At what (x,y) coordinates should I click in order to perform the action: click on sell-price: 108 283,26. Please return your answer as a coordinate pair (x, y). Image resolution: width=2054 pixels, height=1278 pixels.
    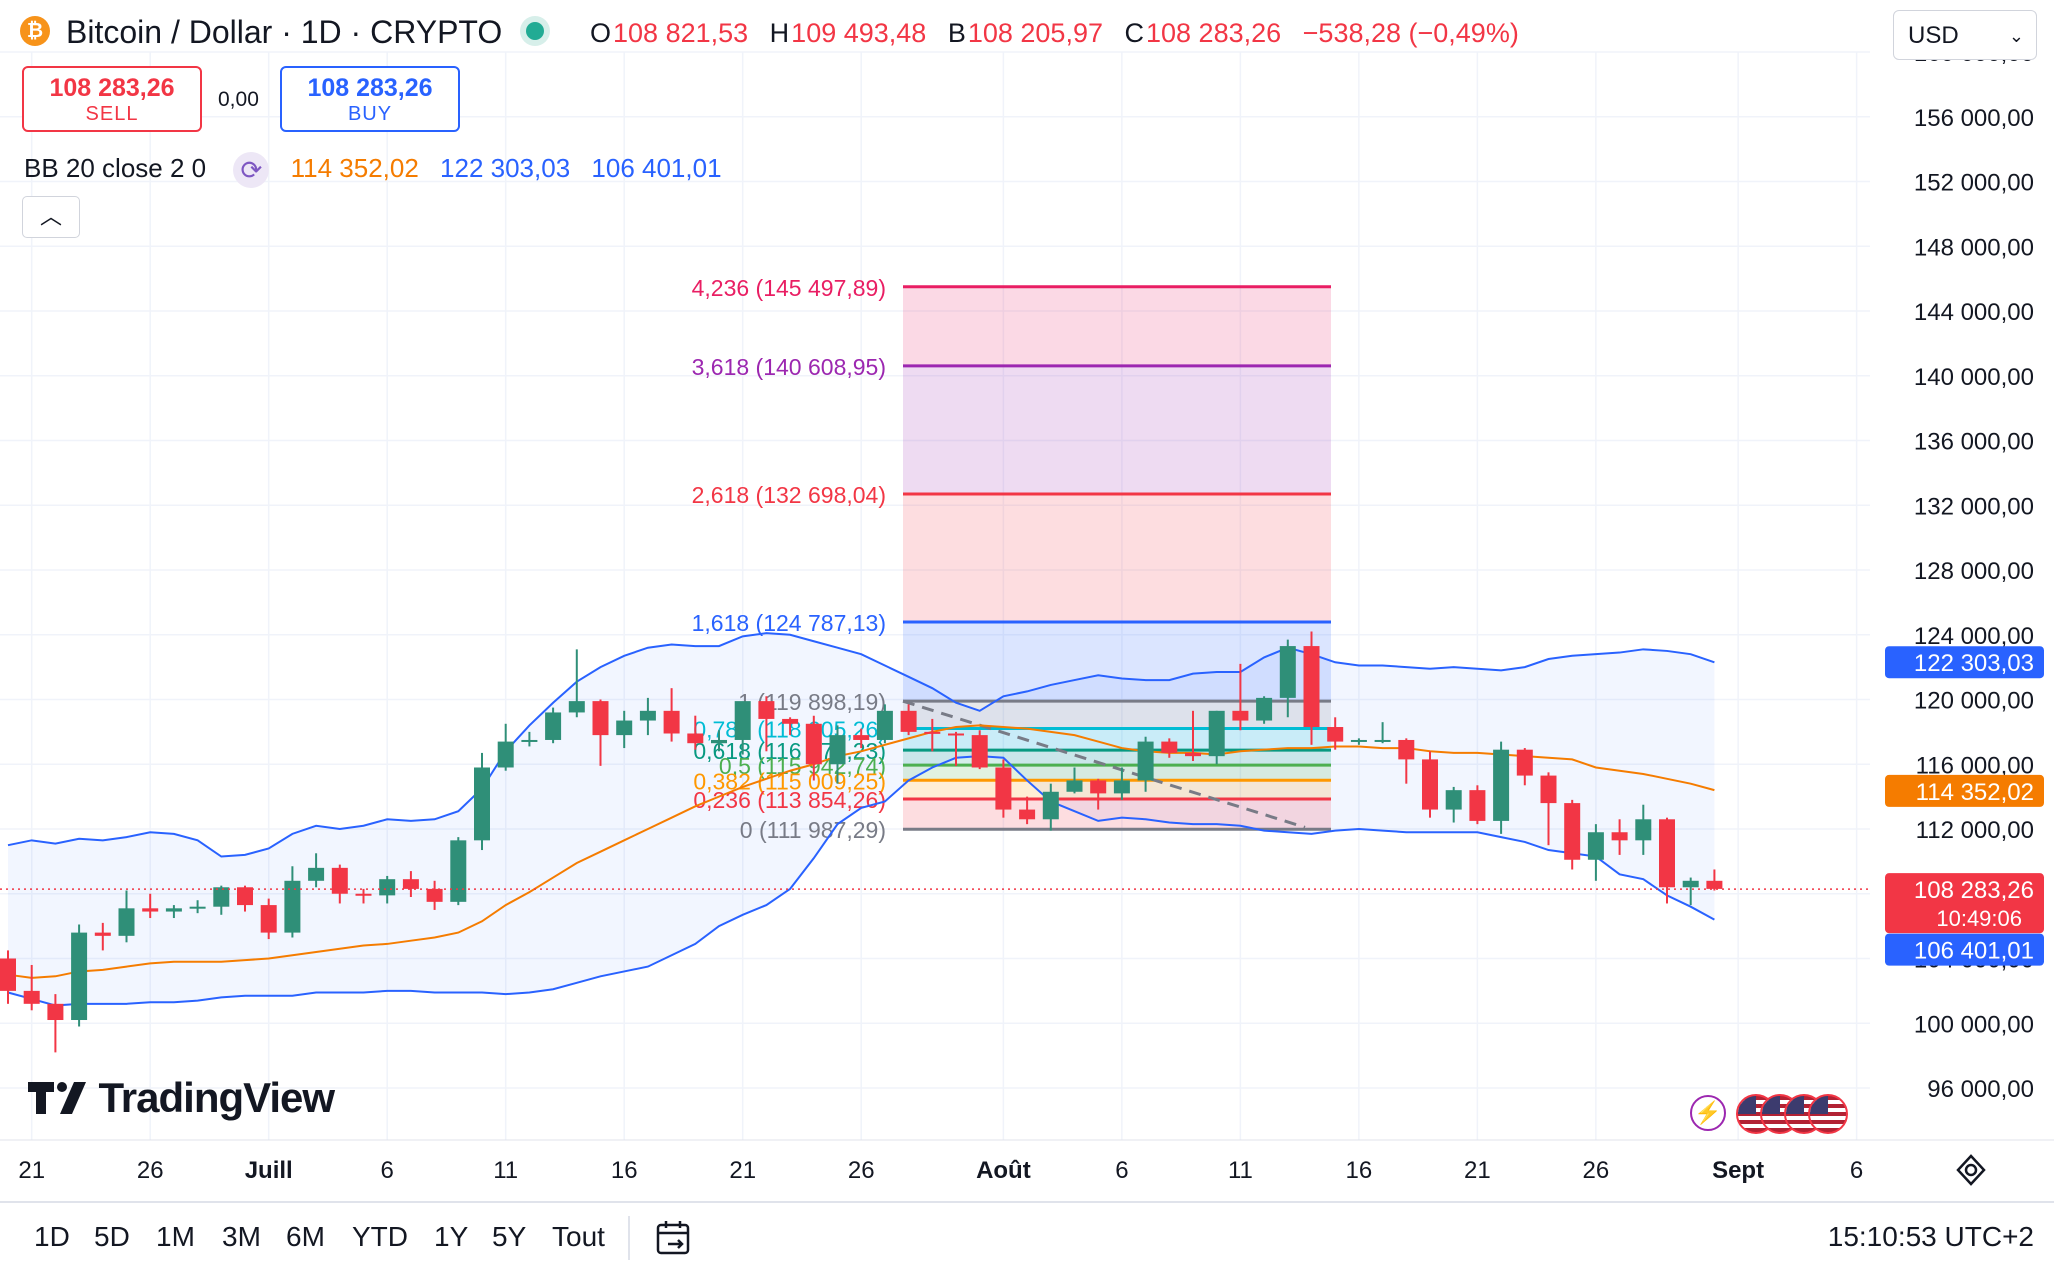
    Looking at the image, I should click on (112, 88).